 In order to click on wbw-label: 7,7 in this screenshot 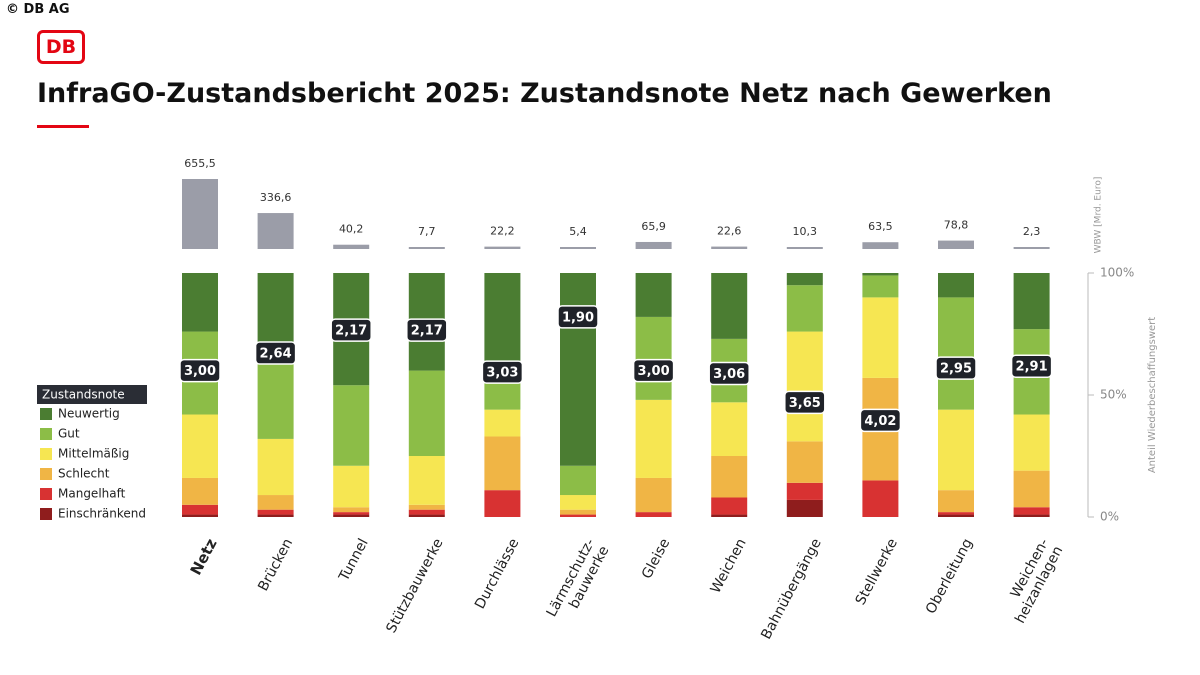, I will do `click(427, 231)`.